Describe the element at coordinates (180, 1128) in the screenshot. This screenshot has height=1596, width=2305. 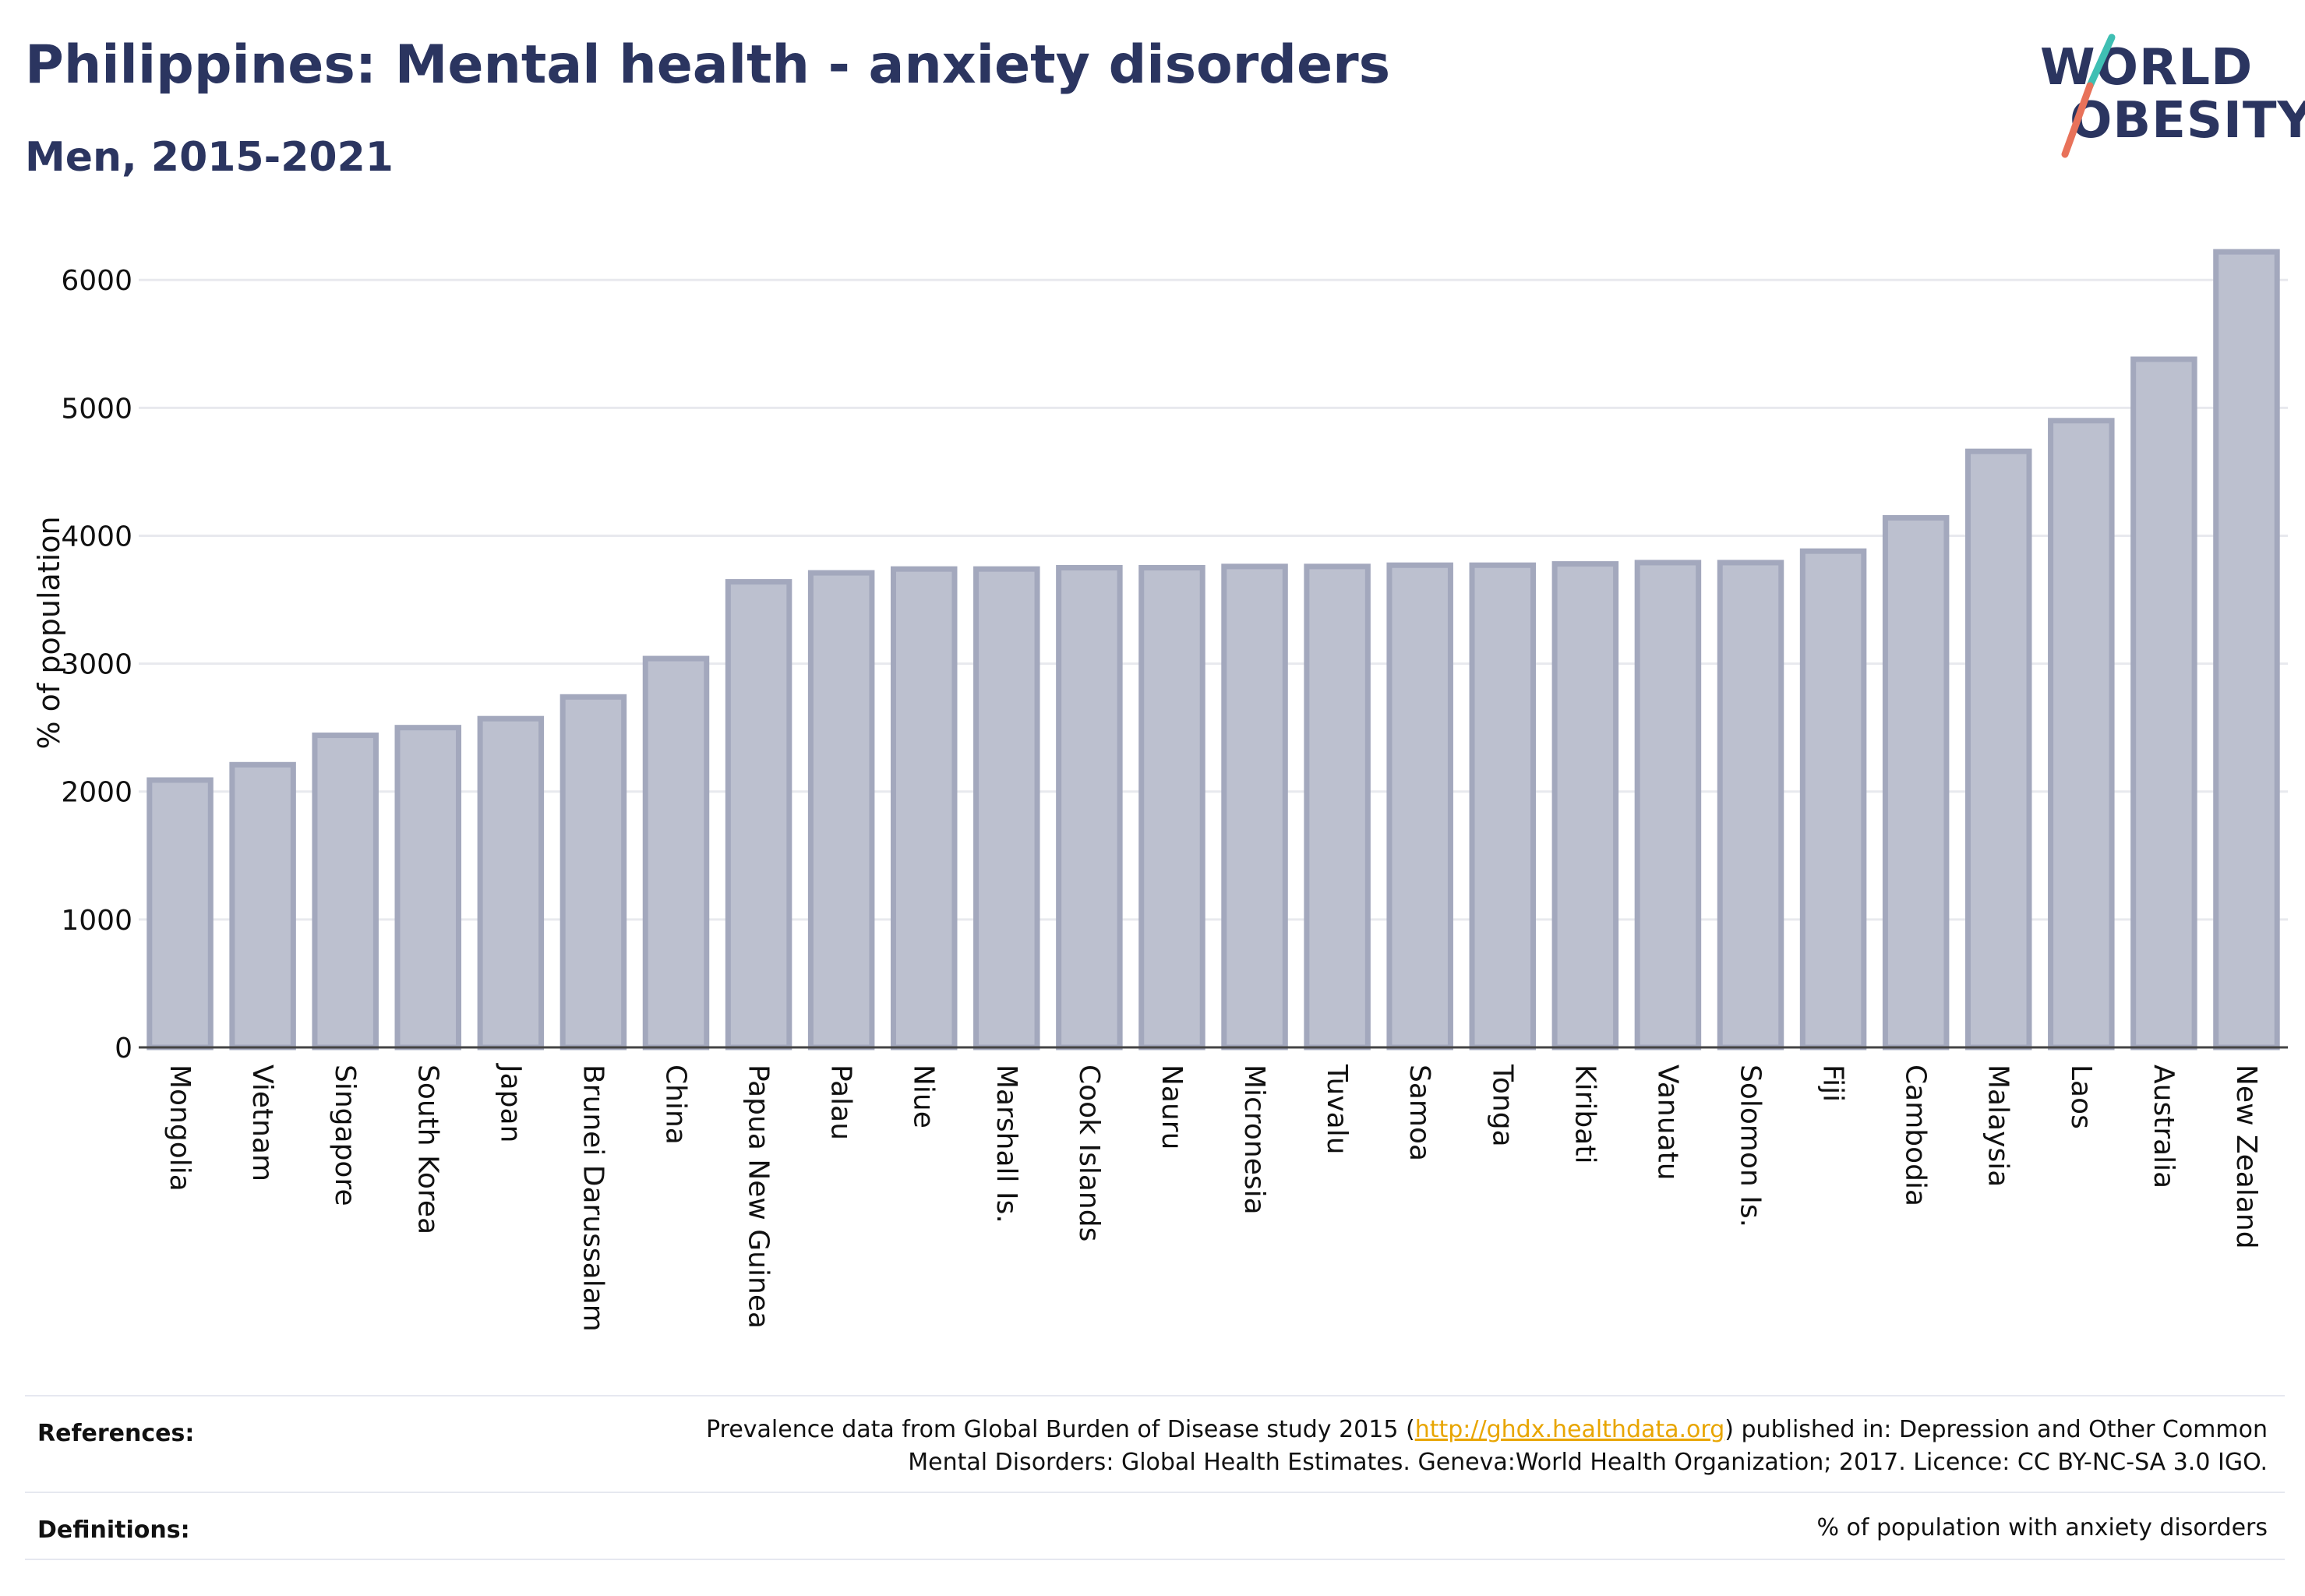
I see `x-tick-label: Mongolia` at that location.